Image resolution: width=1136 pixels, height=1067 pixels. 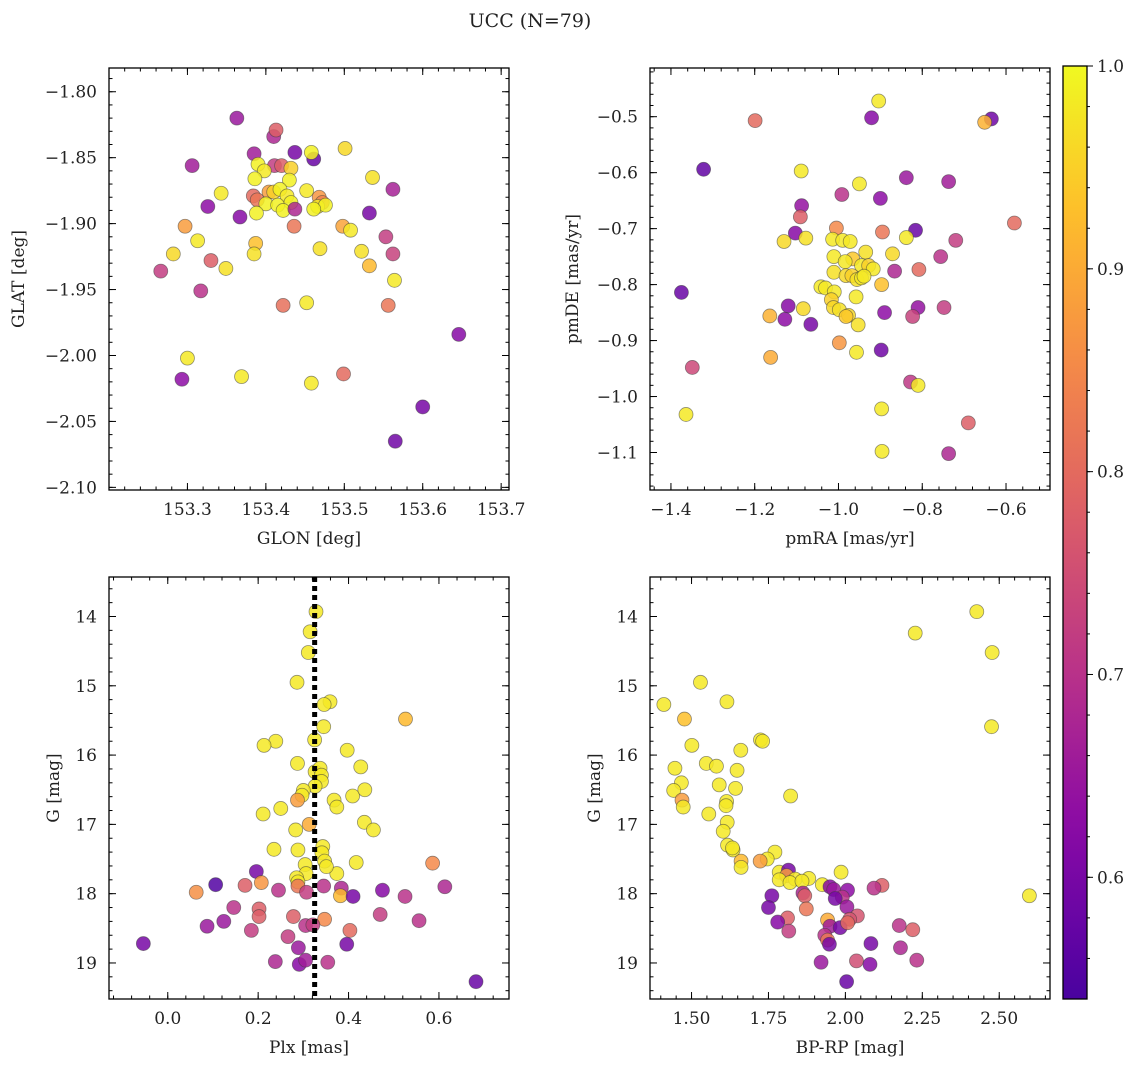 What do you see at coordinates (71, 356) in the screenshot?
I see `y-tick-label: −2.00` at bounding box center [71, 356].